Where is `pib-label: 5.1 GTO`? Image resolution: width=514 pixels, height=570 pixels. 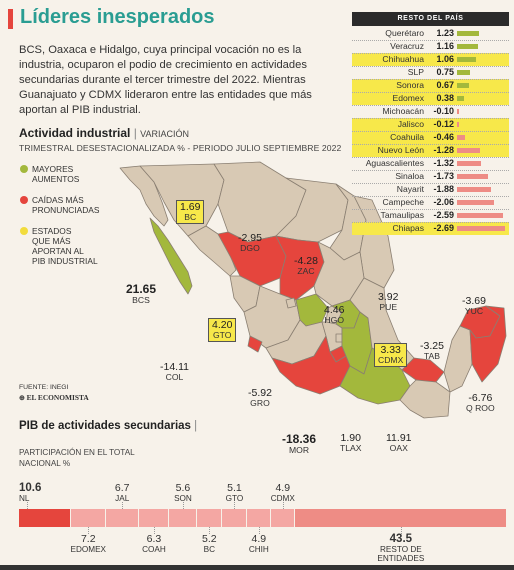
pib-label: 5.1 GTO is located at coordinates (234, 493).